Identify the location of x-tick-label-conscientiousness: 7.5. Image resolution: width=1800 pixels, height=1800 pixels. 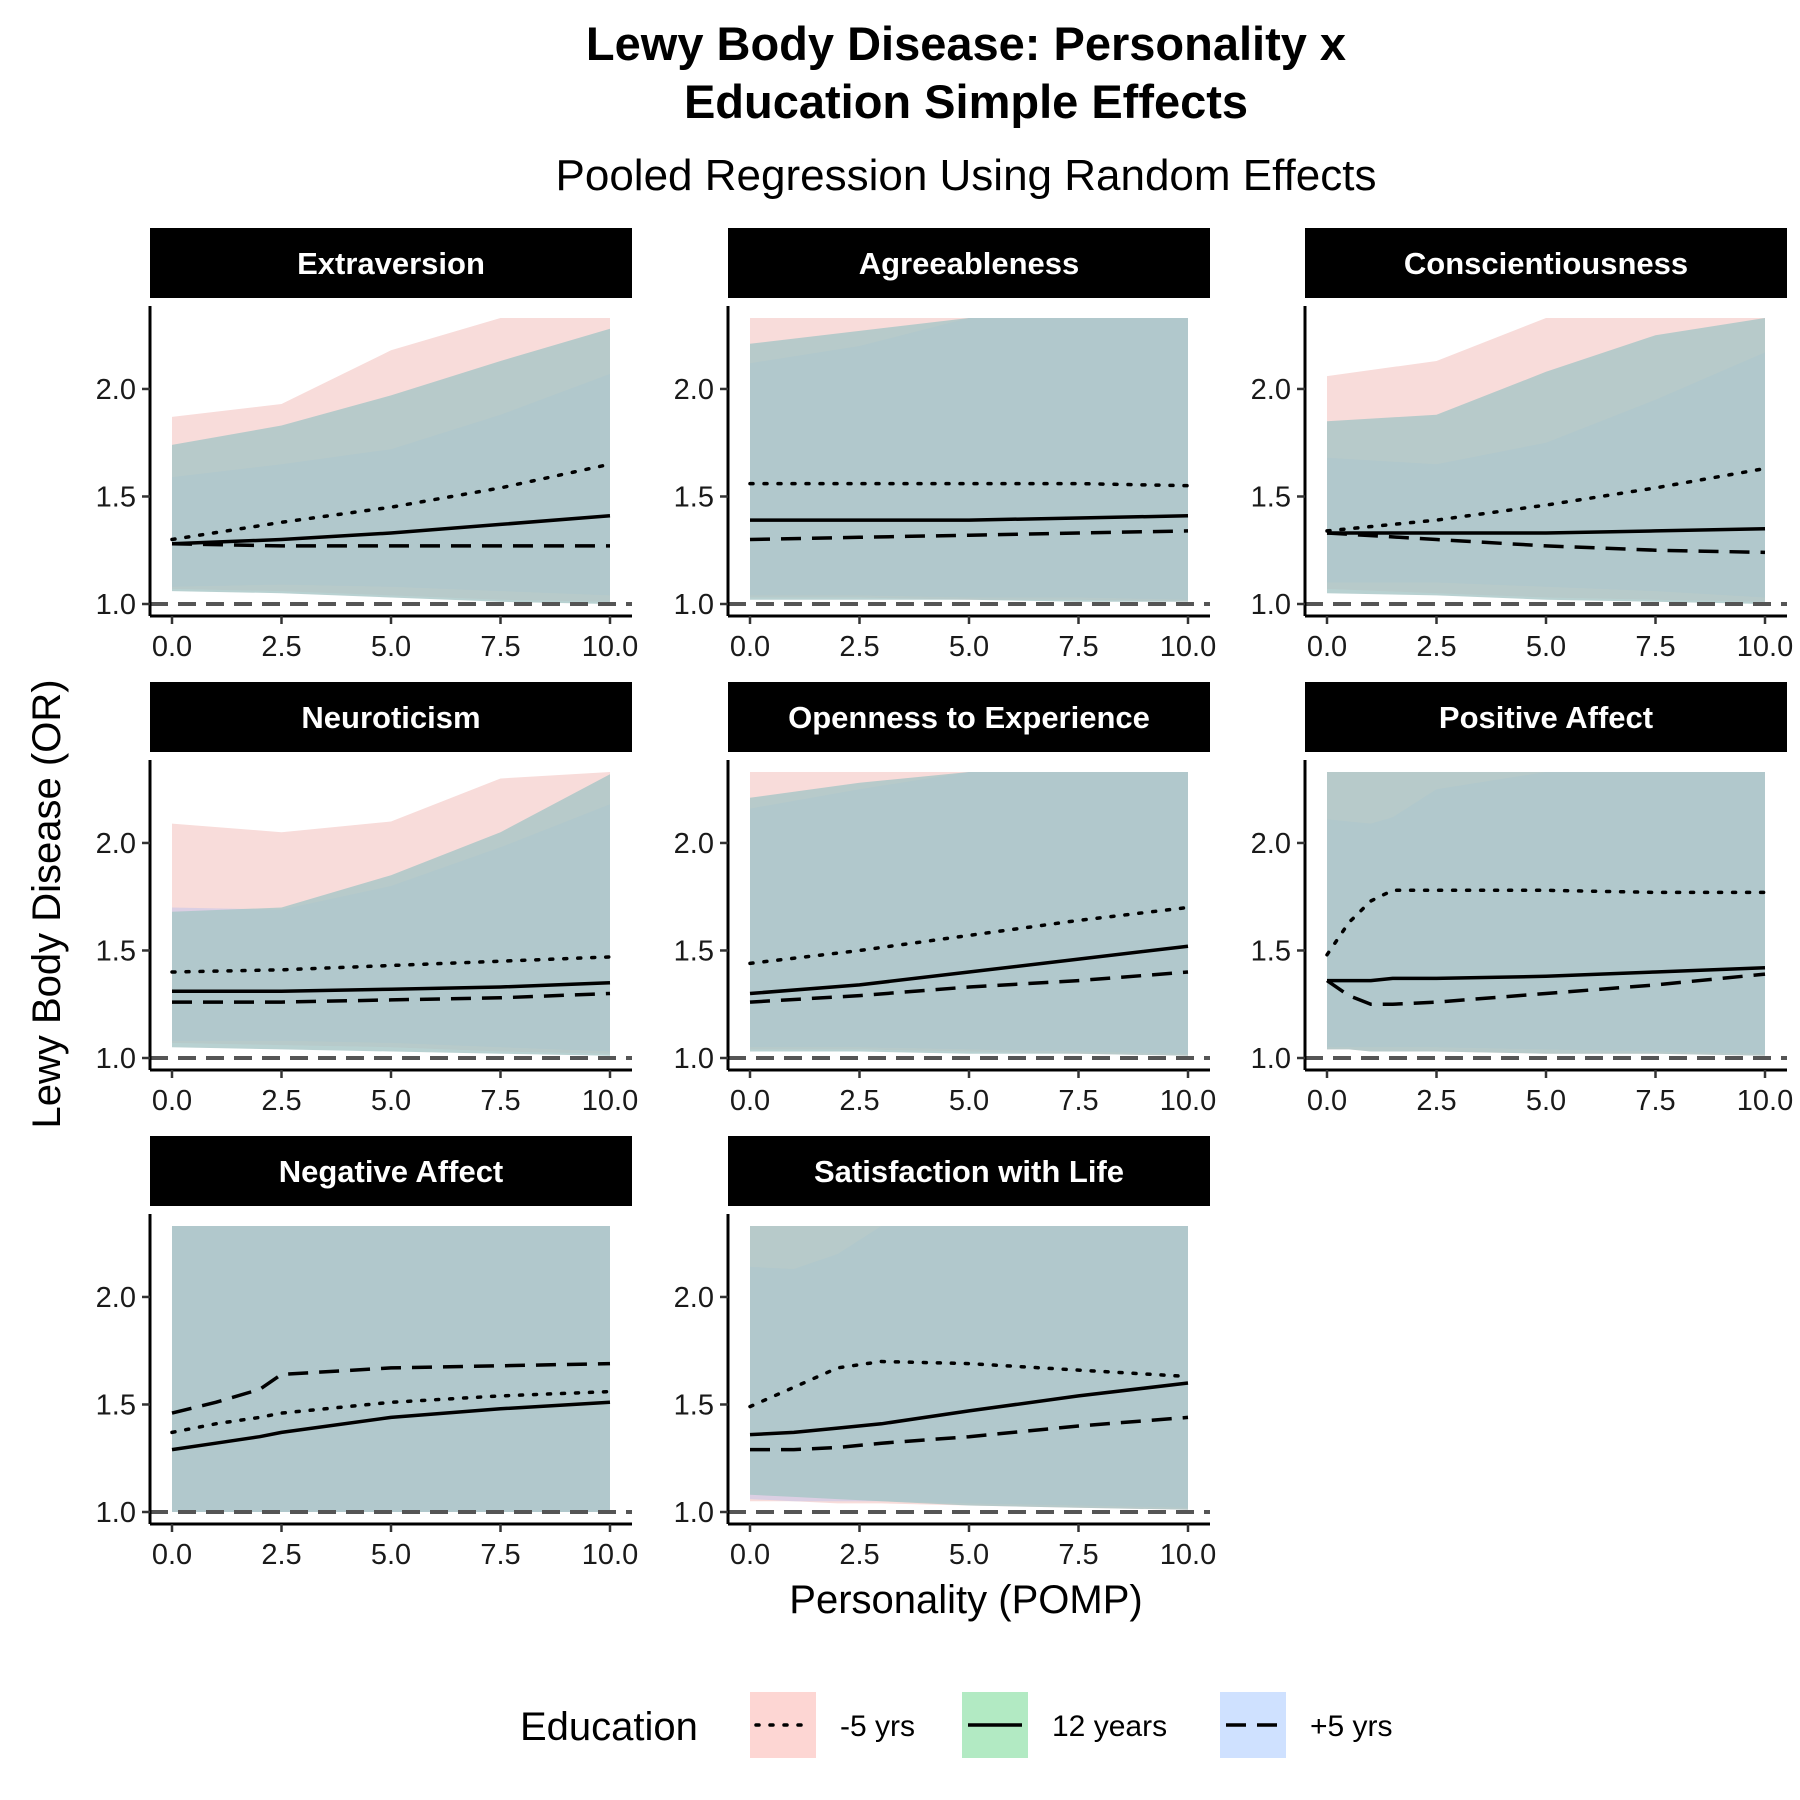
(1655, 647).